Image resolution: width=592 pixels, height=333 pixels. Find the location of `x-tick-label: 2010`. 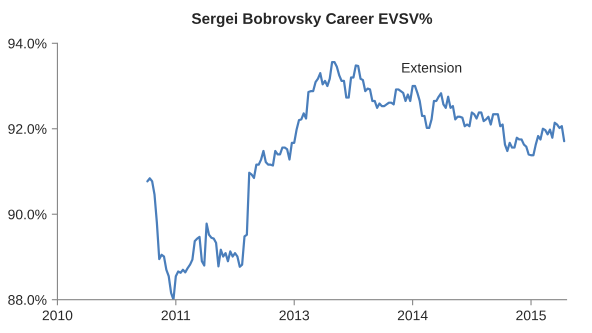

x-tick-label: 2010 is located at coordinates (57, 315).